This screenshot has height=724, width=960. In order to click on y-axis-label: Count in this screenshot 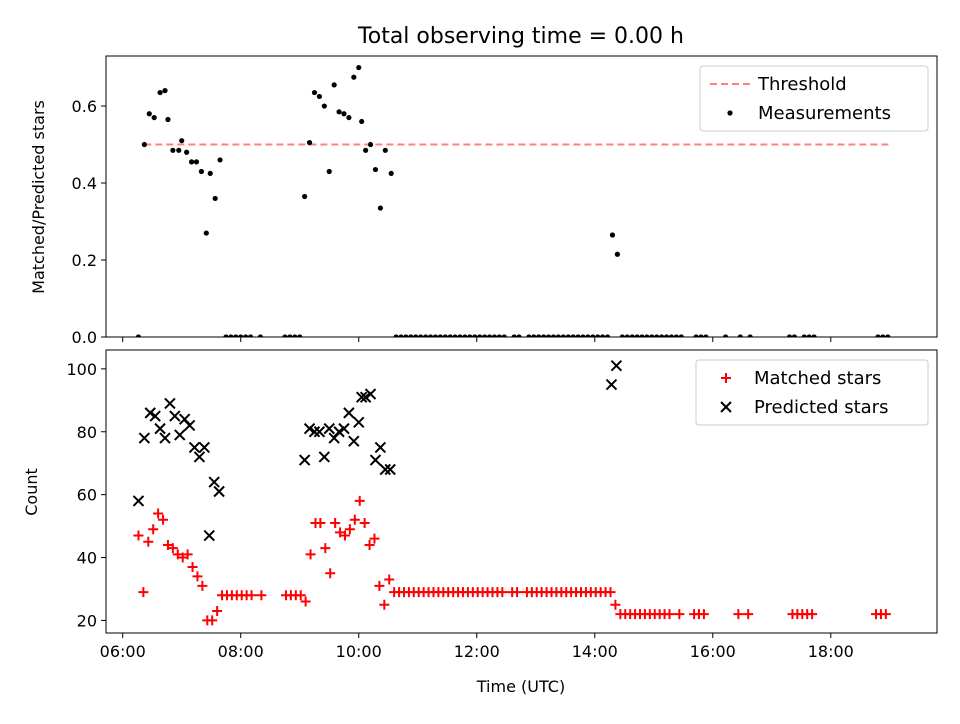, I will do `click(31, 492)`.